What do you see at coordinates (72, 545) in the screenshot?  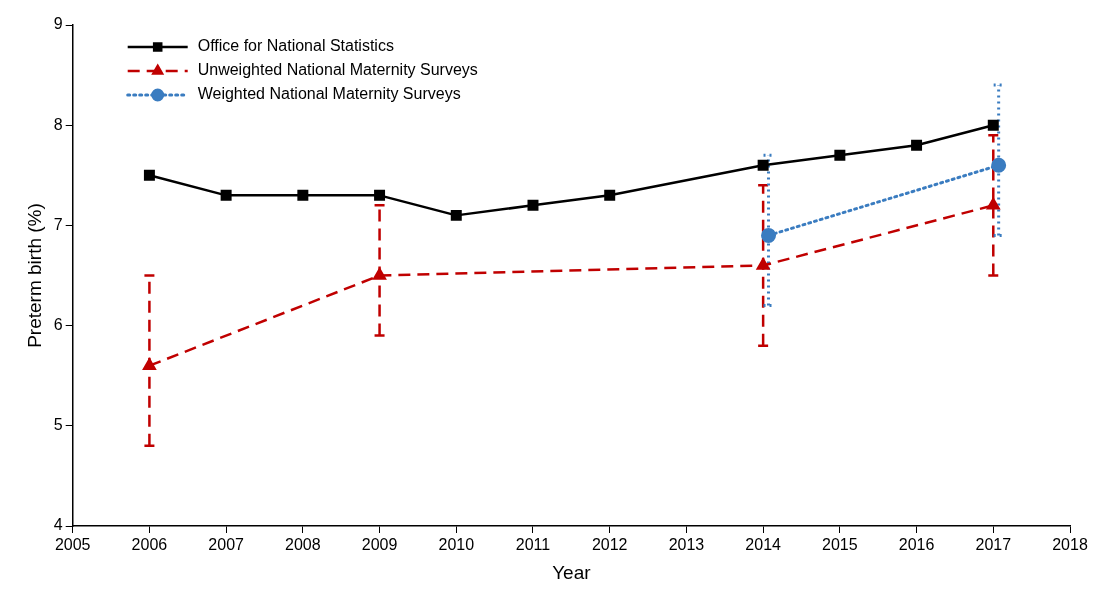 I see `x-tick-label: 2005` at bounding box center [72, 545].